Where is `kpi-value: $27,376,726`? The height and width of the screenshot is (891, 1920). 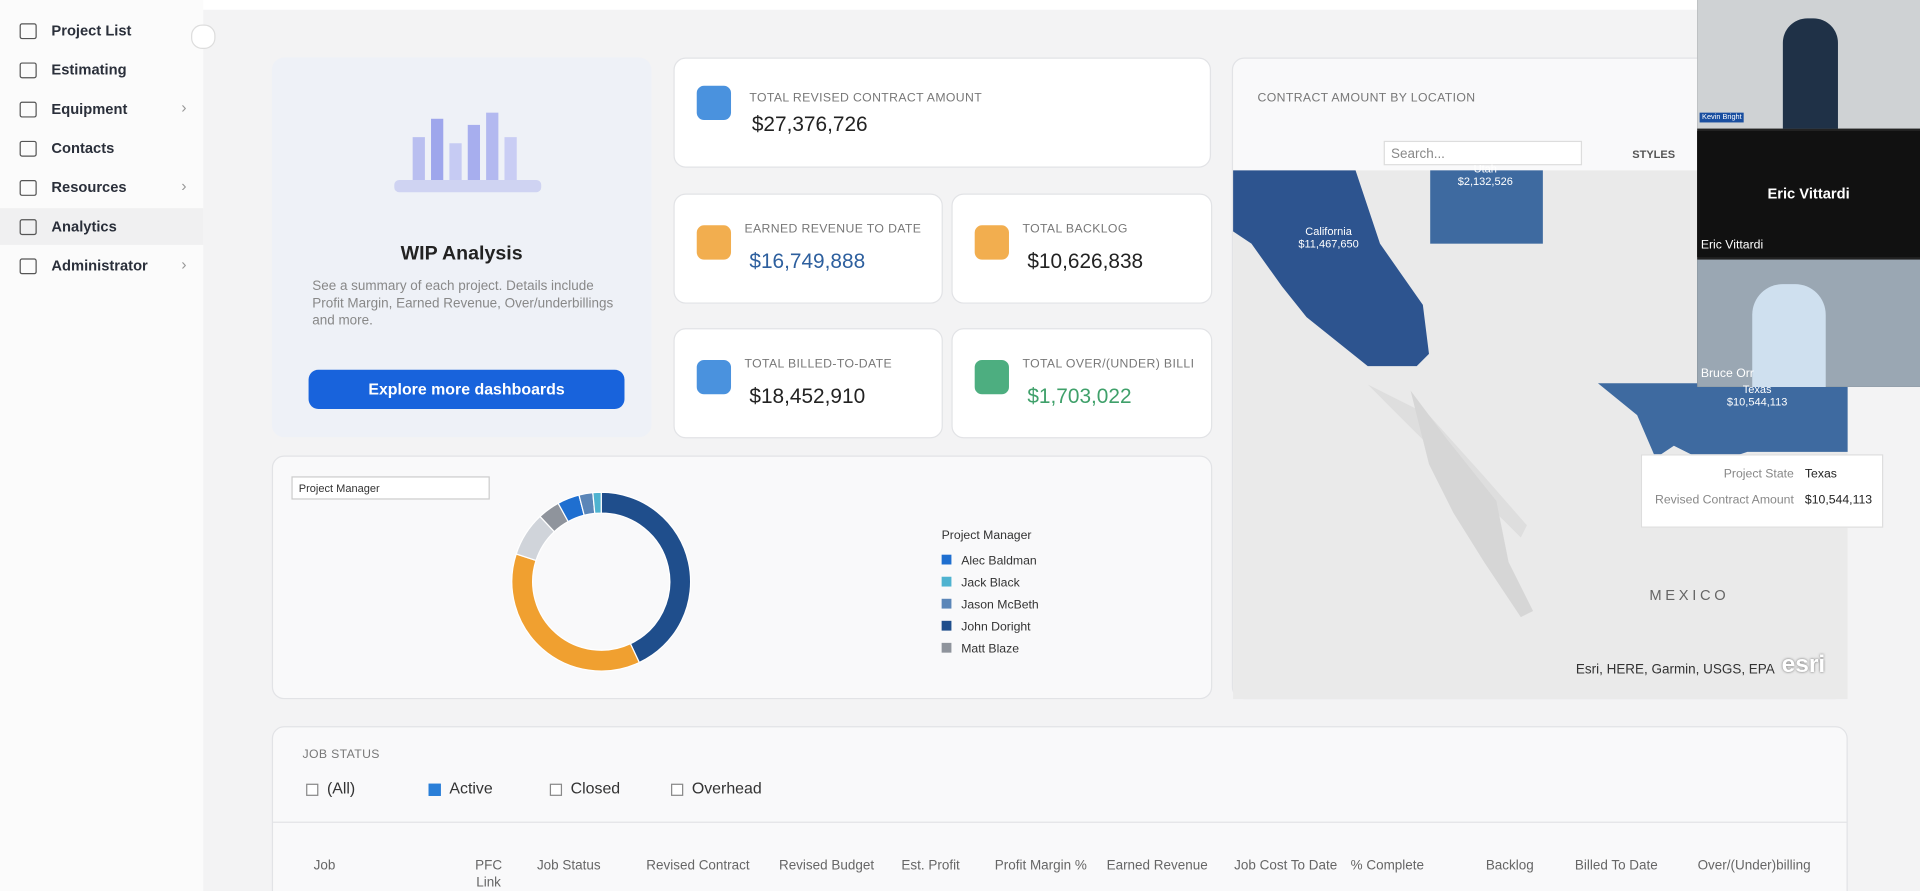
kpi-value: $27,376,726 is located at coordinates (809, 124).